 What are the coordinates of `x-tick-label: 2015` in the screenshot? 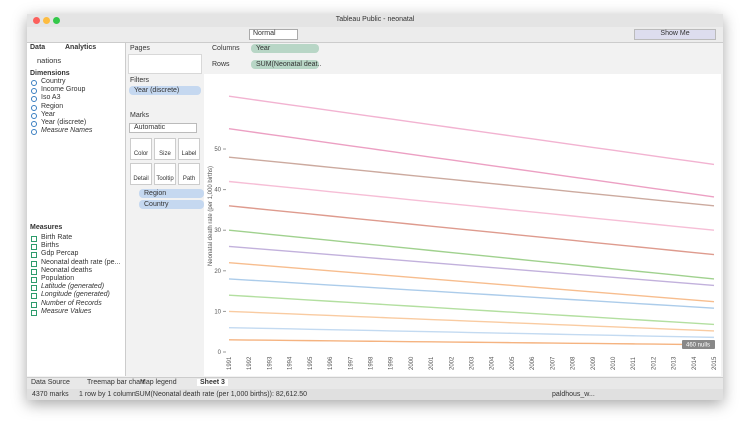 It's located at (715, 363).